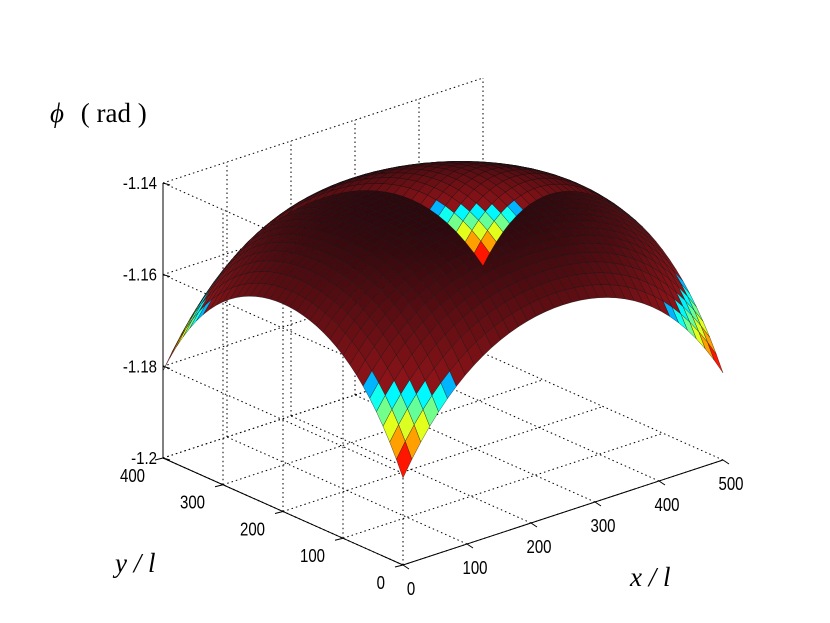 The height and width of the screenshot is (623, 830). I want to click on x-axis-label: x / l, so click(650, 577).